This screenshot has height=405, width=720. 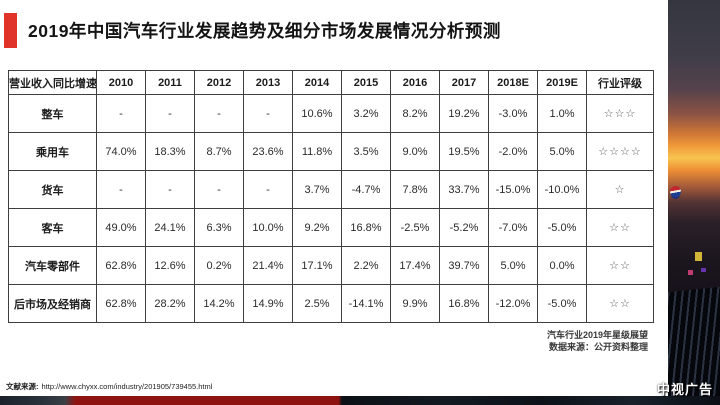 What do you see at coordinates (620, 151) in the screenshot?
I see `rating-stars: ☆☆☆☆` at bounding box center [620, 151].